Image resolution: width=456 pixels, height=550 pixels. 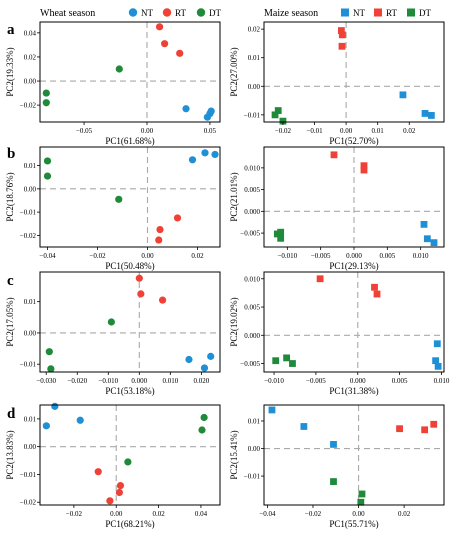 I want to click on x-axis-label: PC1(52.70%), so click(x=353, y=141).